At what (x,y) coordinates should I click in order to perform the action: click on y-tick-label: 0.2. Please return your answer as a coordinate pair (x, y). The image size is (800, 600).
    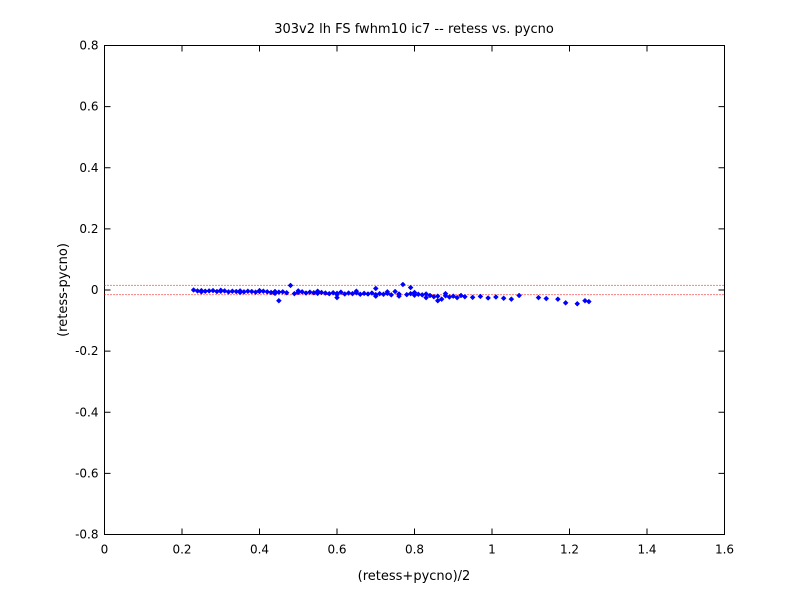
    Looking at the image, I should click on (88, 229).